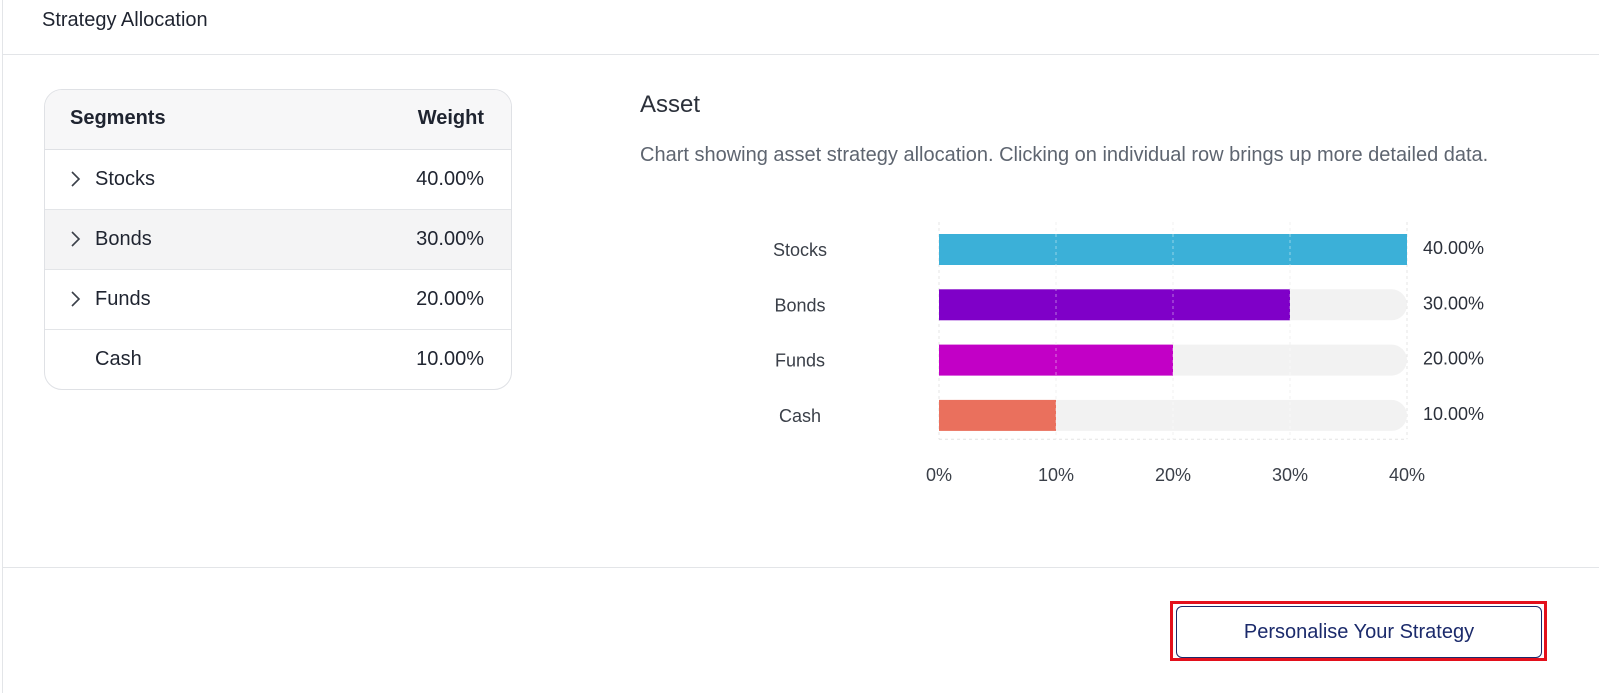  What do you see at coordinates (1114, 305) in the screenshot?
I see `bar-bonds` at bounding box center [1114, 305].